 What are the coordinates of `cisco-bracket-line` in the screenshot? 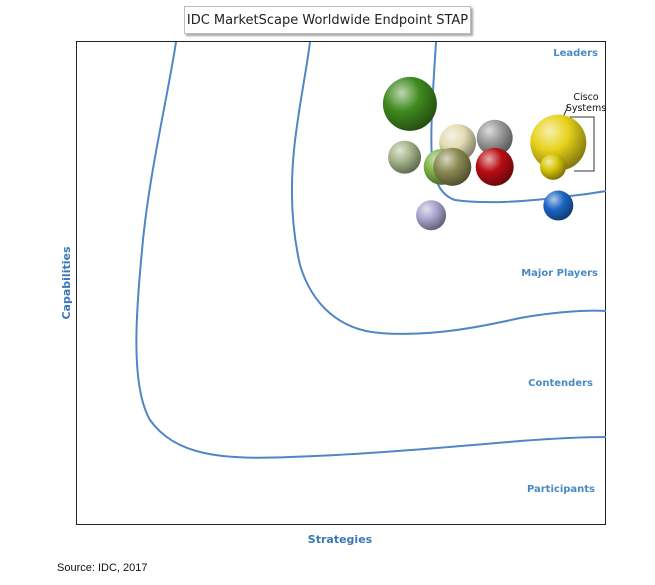 It's located at (582, 144).